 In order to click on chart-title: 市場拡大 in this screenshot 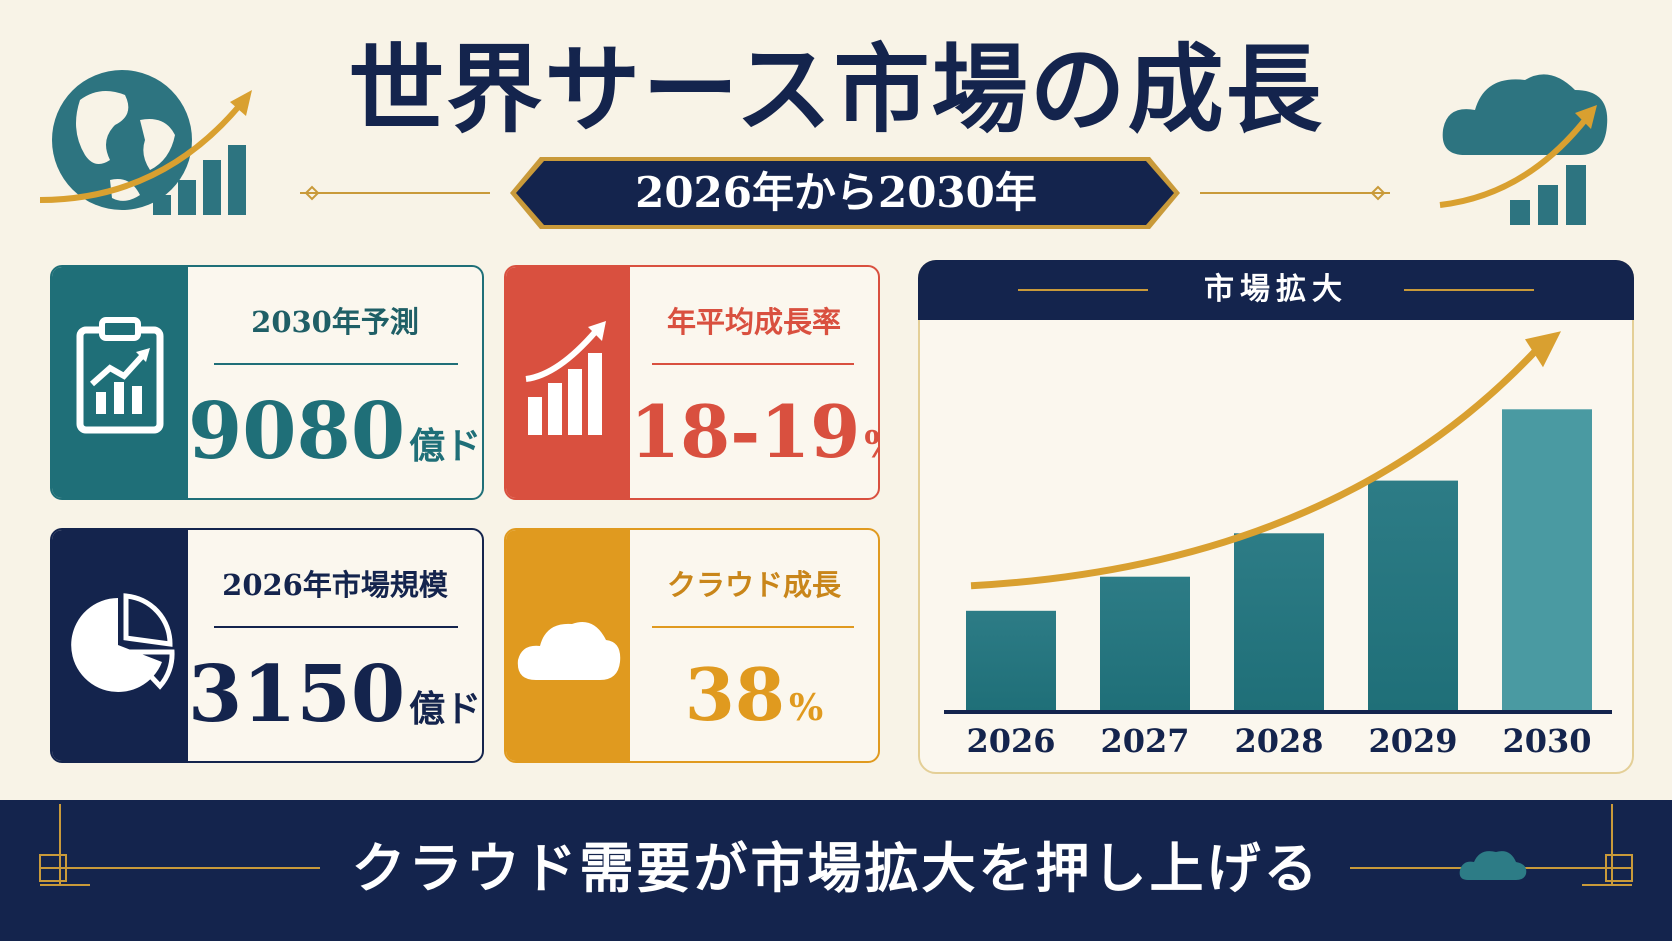, I will do `click(1276, 289)`.